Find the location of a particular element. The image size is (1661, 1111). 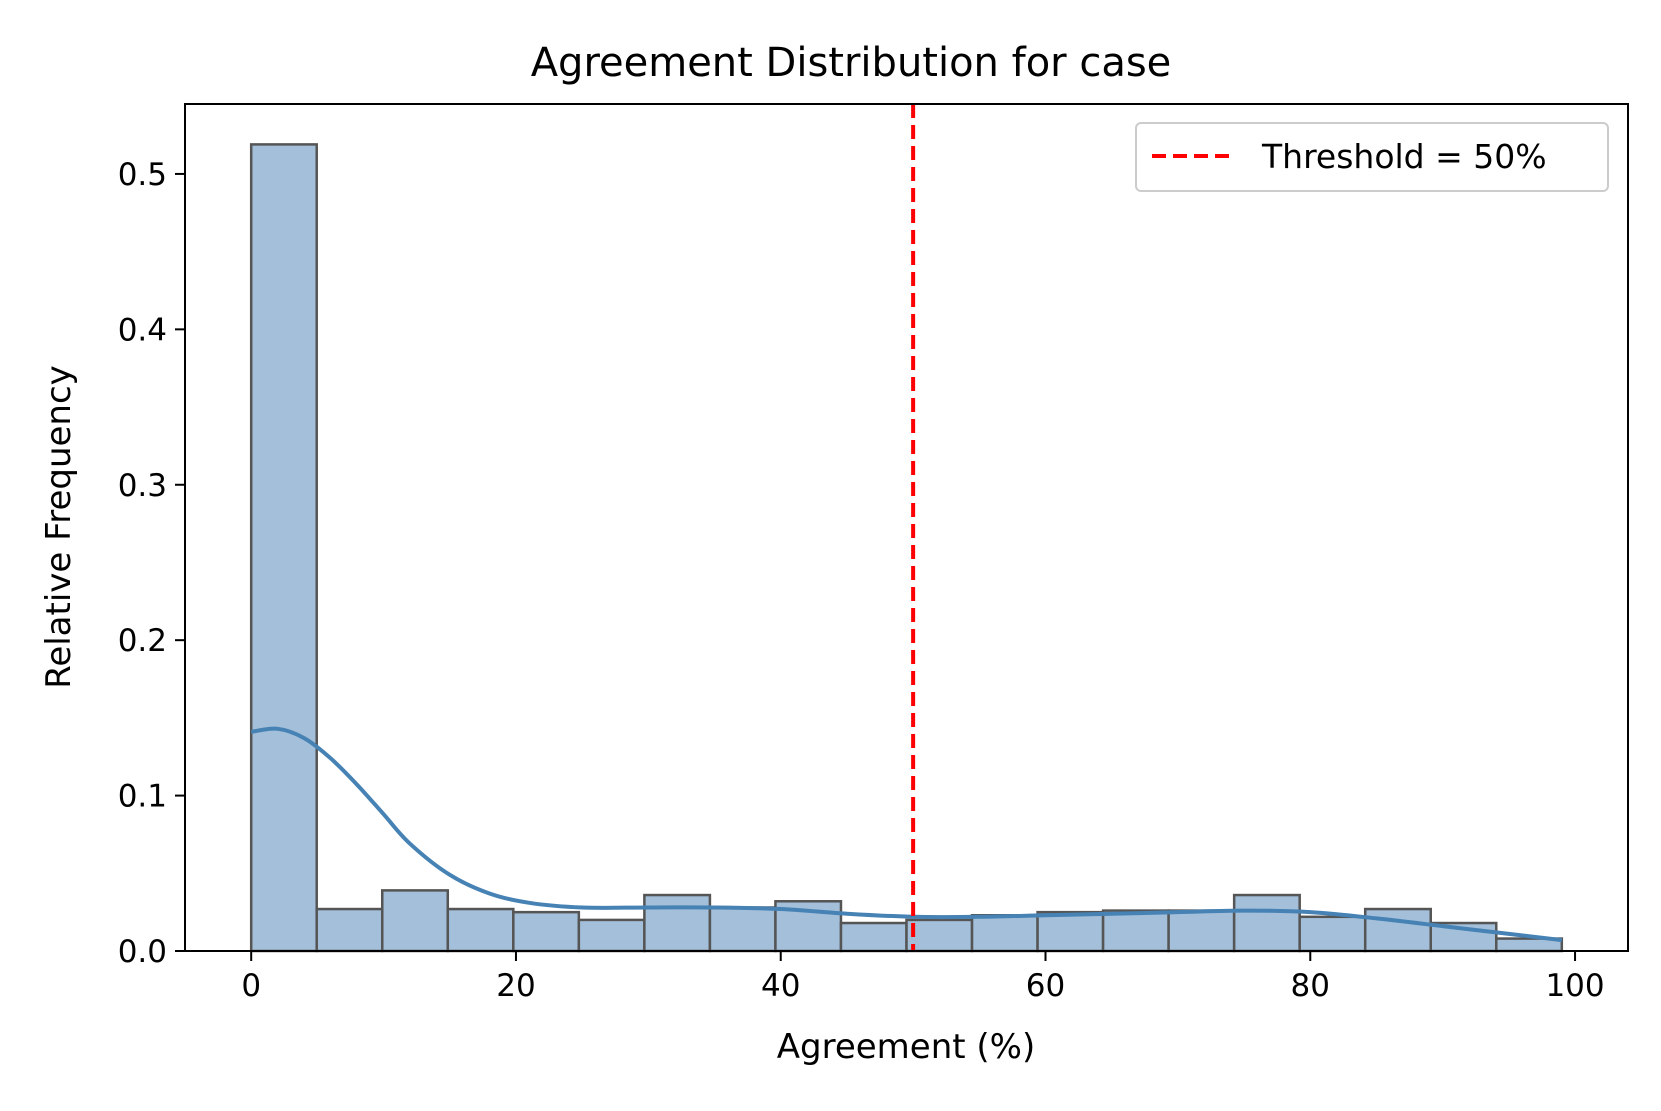

chart-title: Agreement Distribution for case is located at coordinates (851, 63).